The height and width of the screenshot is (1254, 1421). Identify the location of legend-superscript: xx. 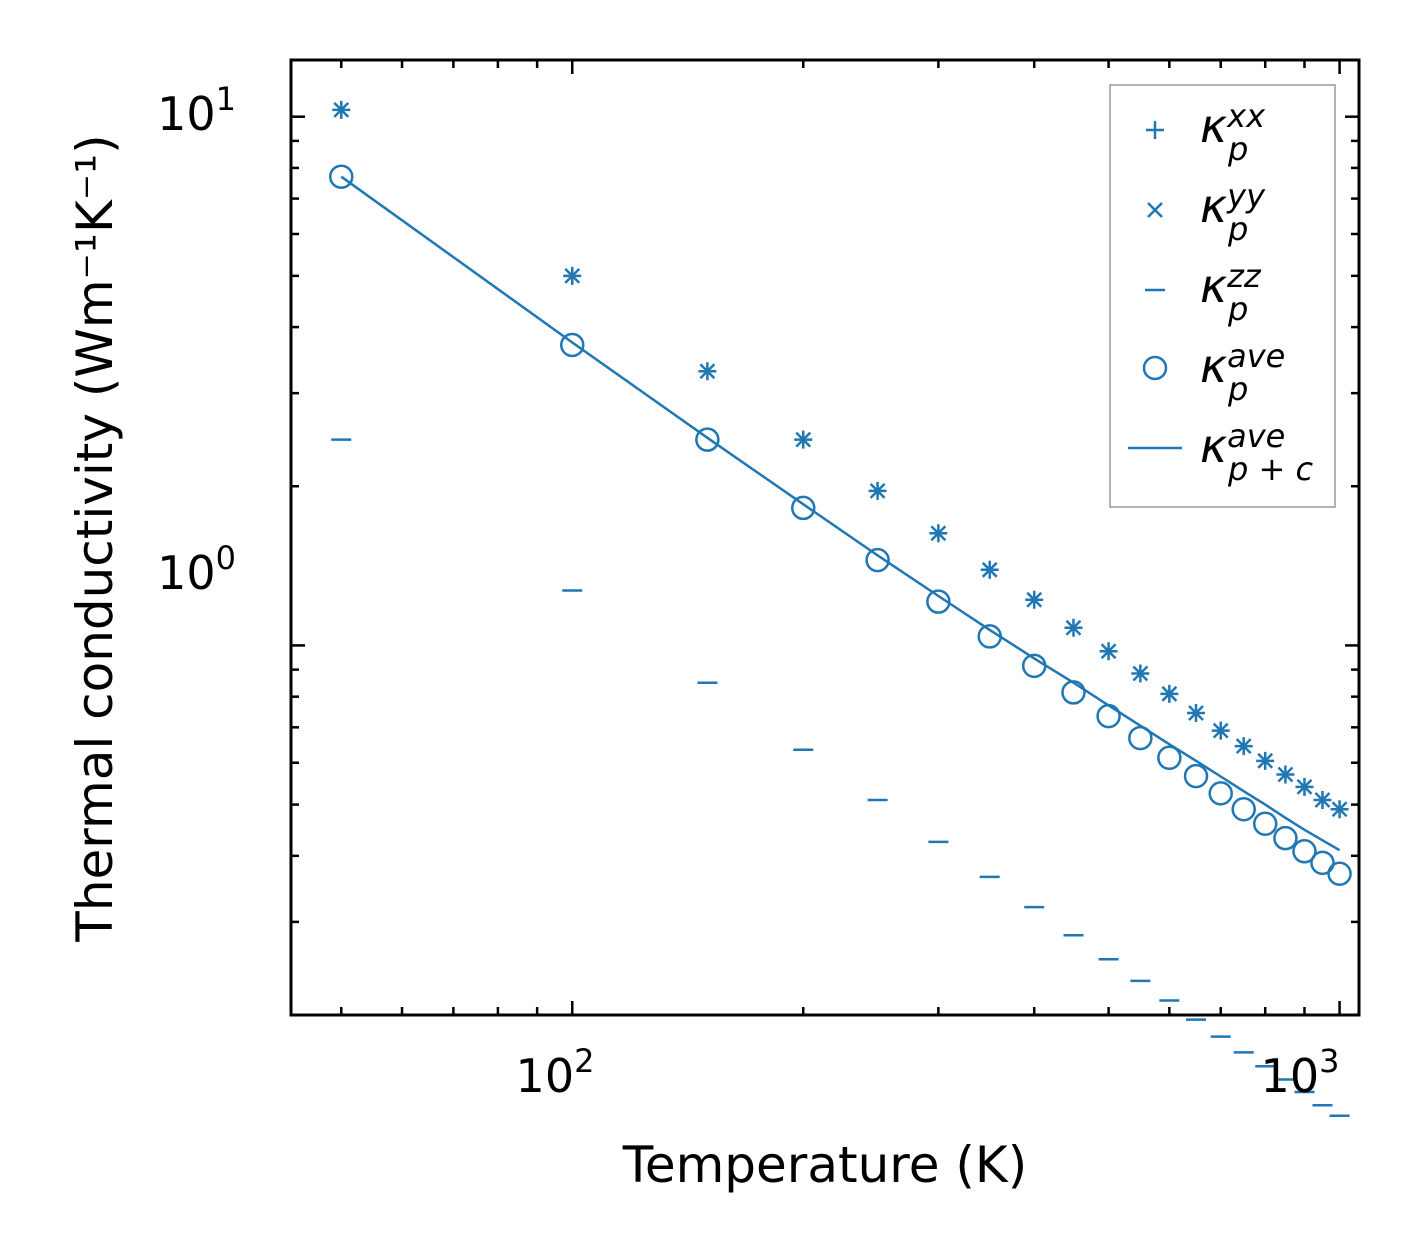
(1246, 116).